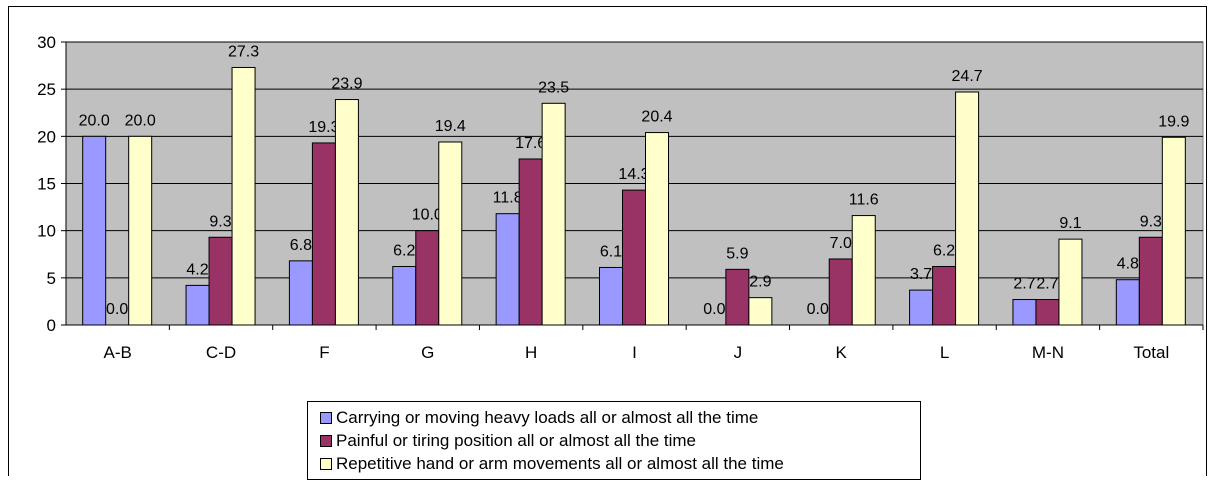 This screenshot has width=1214, height=481. What do you see at coordinates (1128, 264) in the screenshot?
I see `data-label: 4.8` at bounding box center [1128, 264].